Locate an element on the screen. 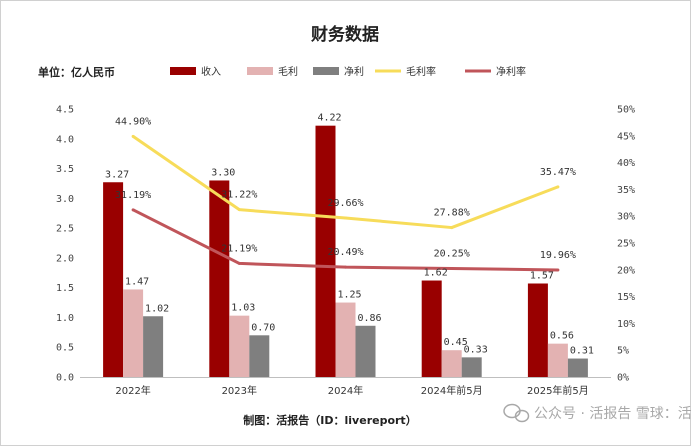 The image size is (691, 446). bar-data-label: 1.25 is located at coordinates (349, 295).